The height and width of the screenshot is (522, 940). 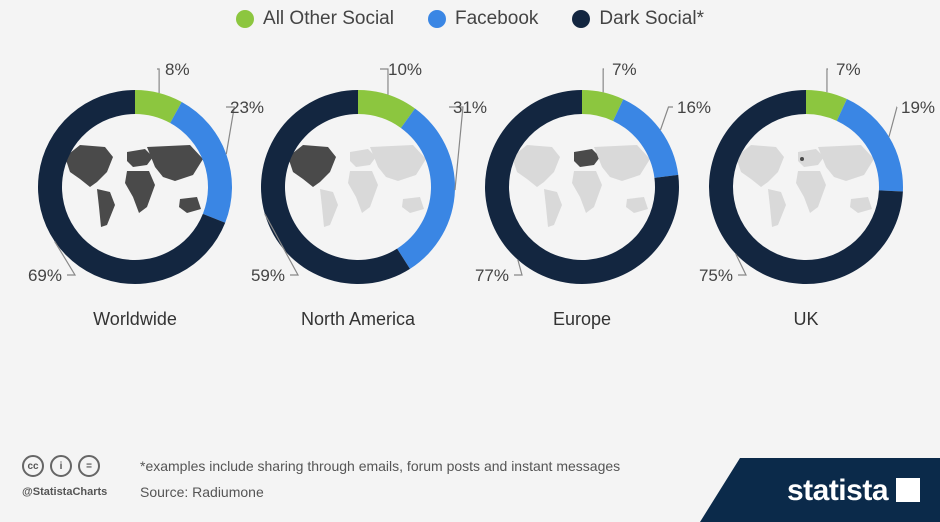 I want to click on donut-north-america: 10% 31% 59% North America, so click(x=369, y=194).